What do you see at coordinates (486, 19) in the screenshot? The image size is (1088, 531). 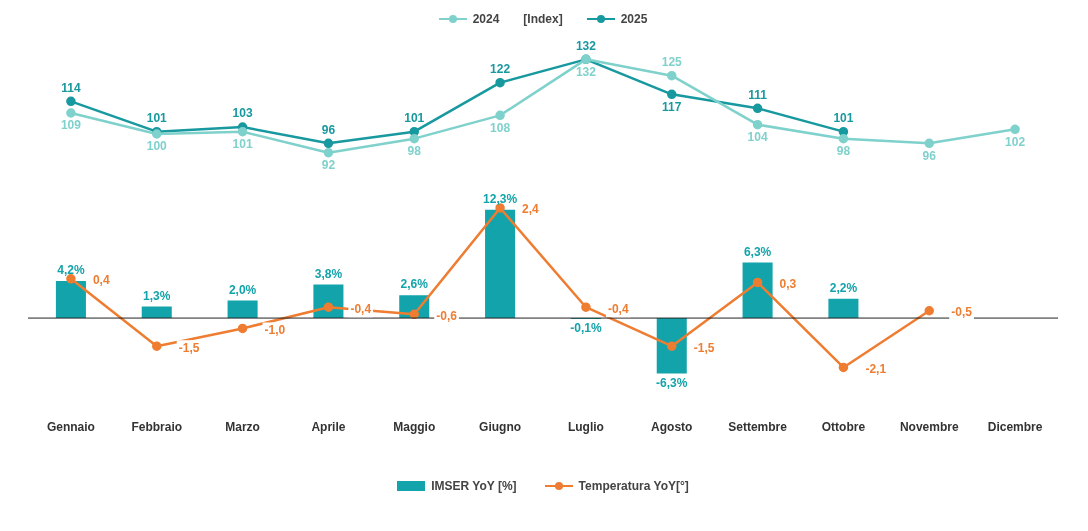 I see `legend-label: 2024` at bounding box center [486, 19].